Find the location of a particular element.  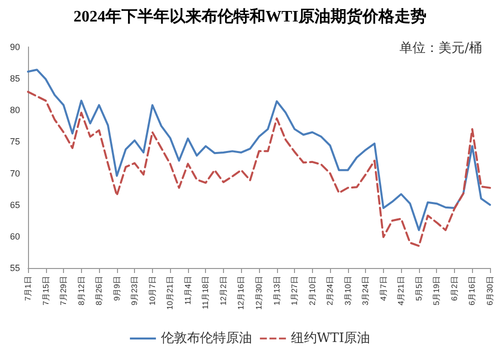

x-tick-label: 7月29日 is located at coordinates (63, 291).